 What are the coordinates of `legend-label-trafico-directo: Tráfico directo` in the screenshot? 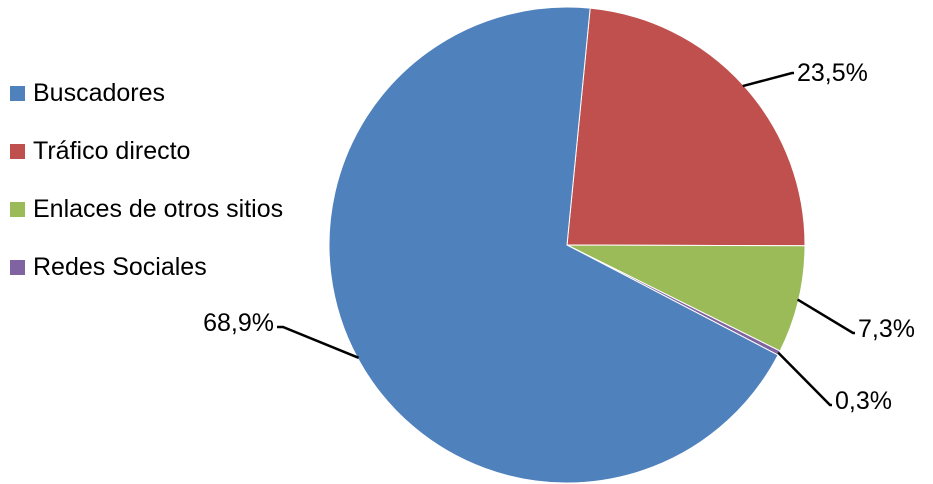 It's located at (112, 150).